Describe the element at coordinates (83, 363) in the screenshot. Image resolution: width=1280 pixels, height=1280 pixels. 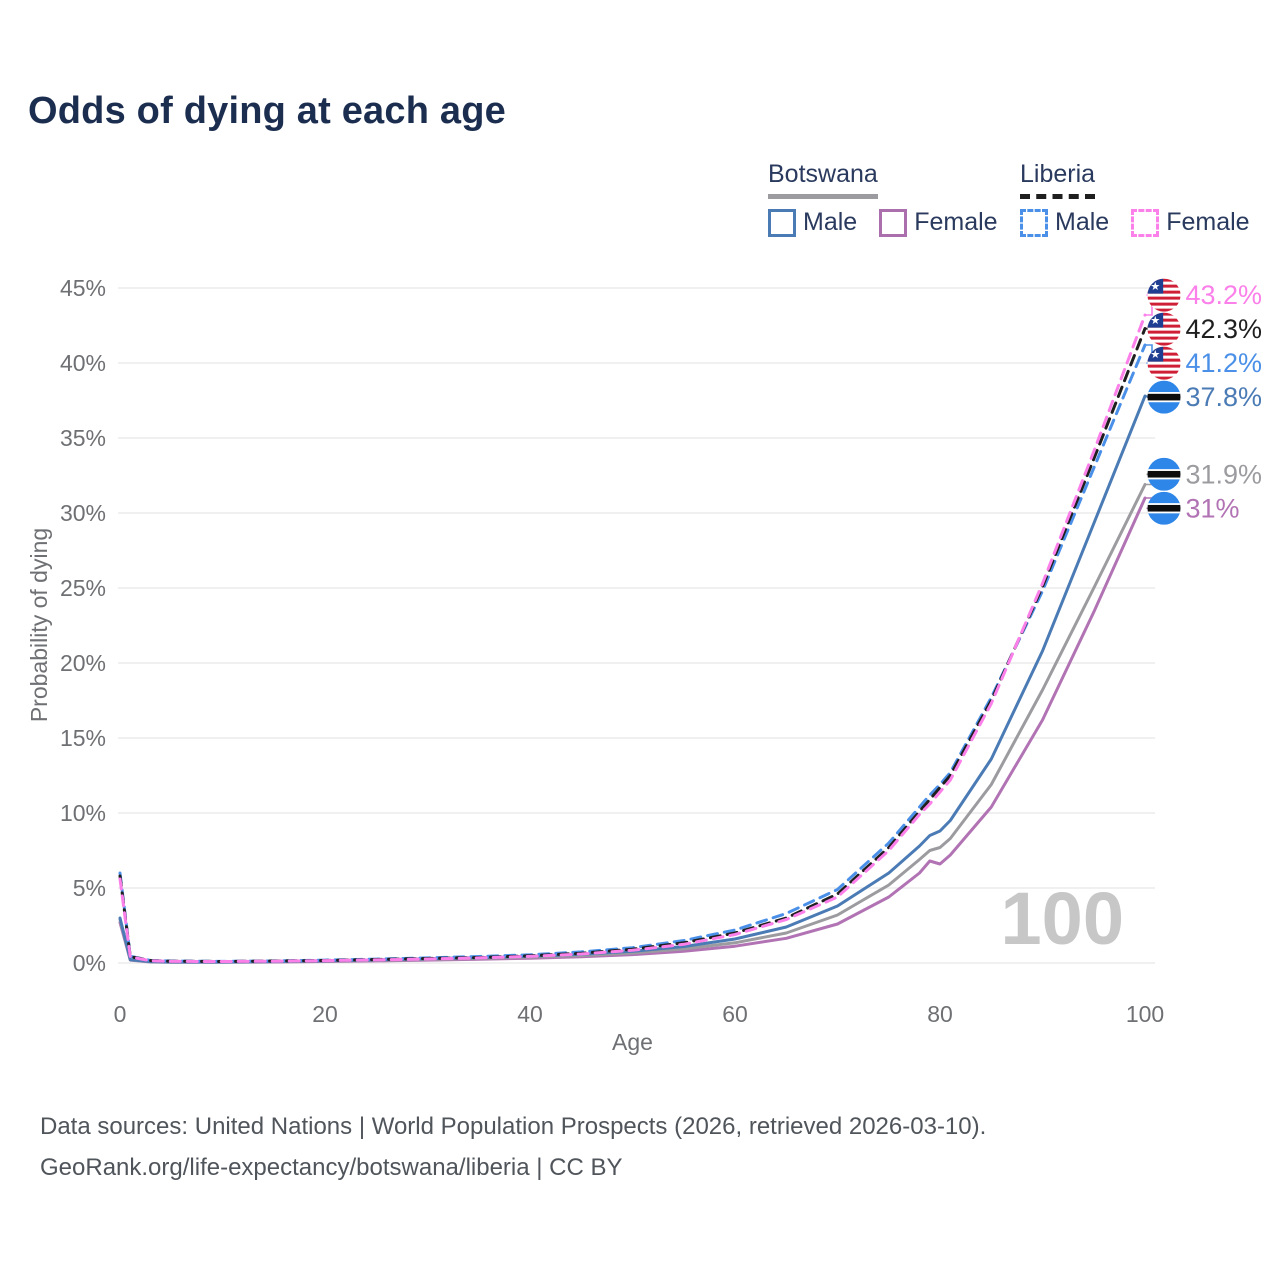
I see `y-tick-label: 40%` at that location.